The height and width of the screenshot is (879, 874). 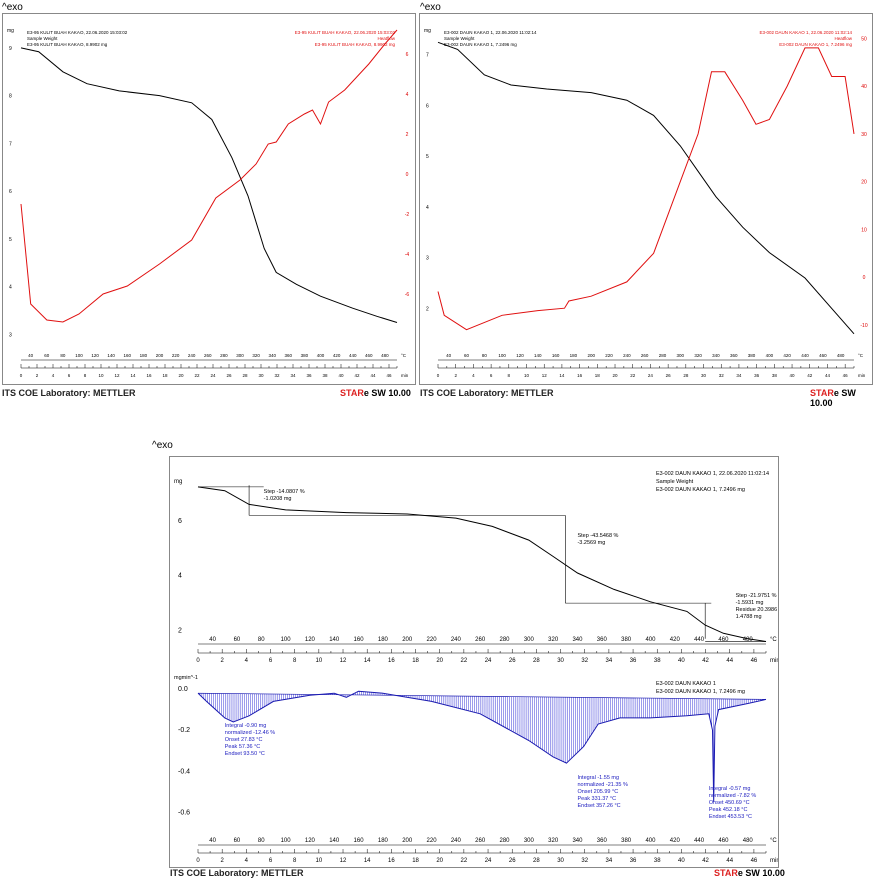 What do you see at coordinates (823, 355) in the screenshot?
I see `temp-tick-label: 460` at bounding box center [823, 355].